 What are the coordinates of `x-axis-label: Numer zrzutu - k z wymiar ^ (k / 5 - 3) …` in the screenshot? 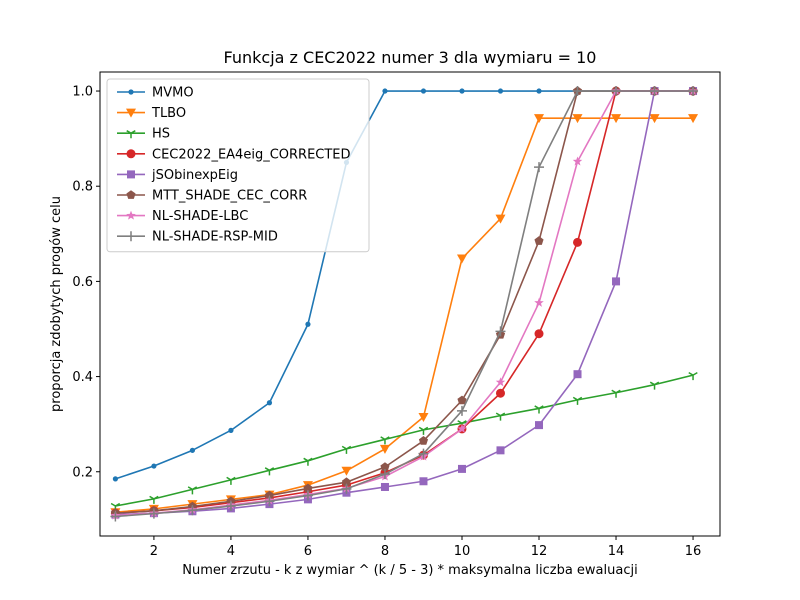 It's located at (409, 570).